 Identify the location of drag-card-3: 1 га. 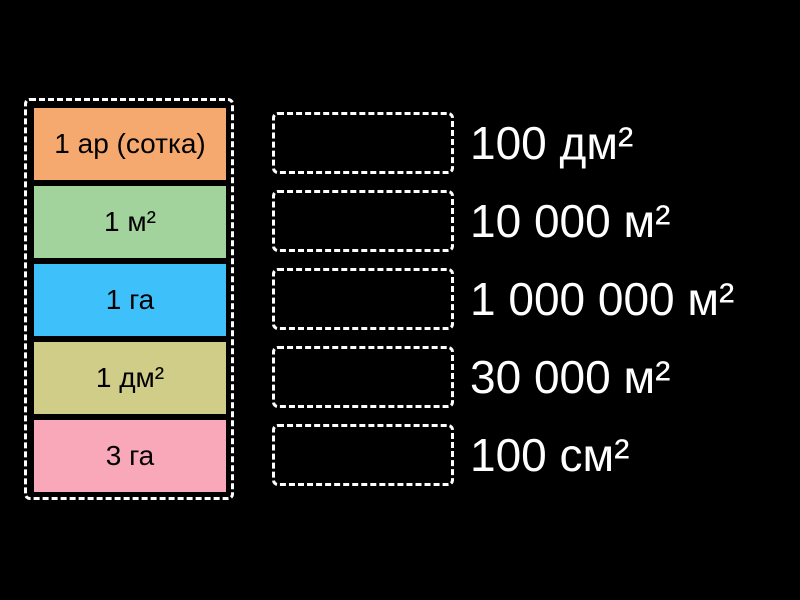
(130, 300).